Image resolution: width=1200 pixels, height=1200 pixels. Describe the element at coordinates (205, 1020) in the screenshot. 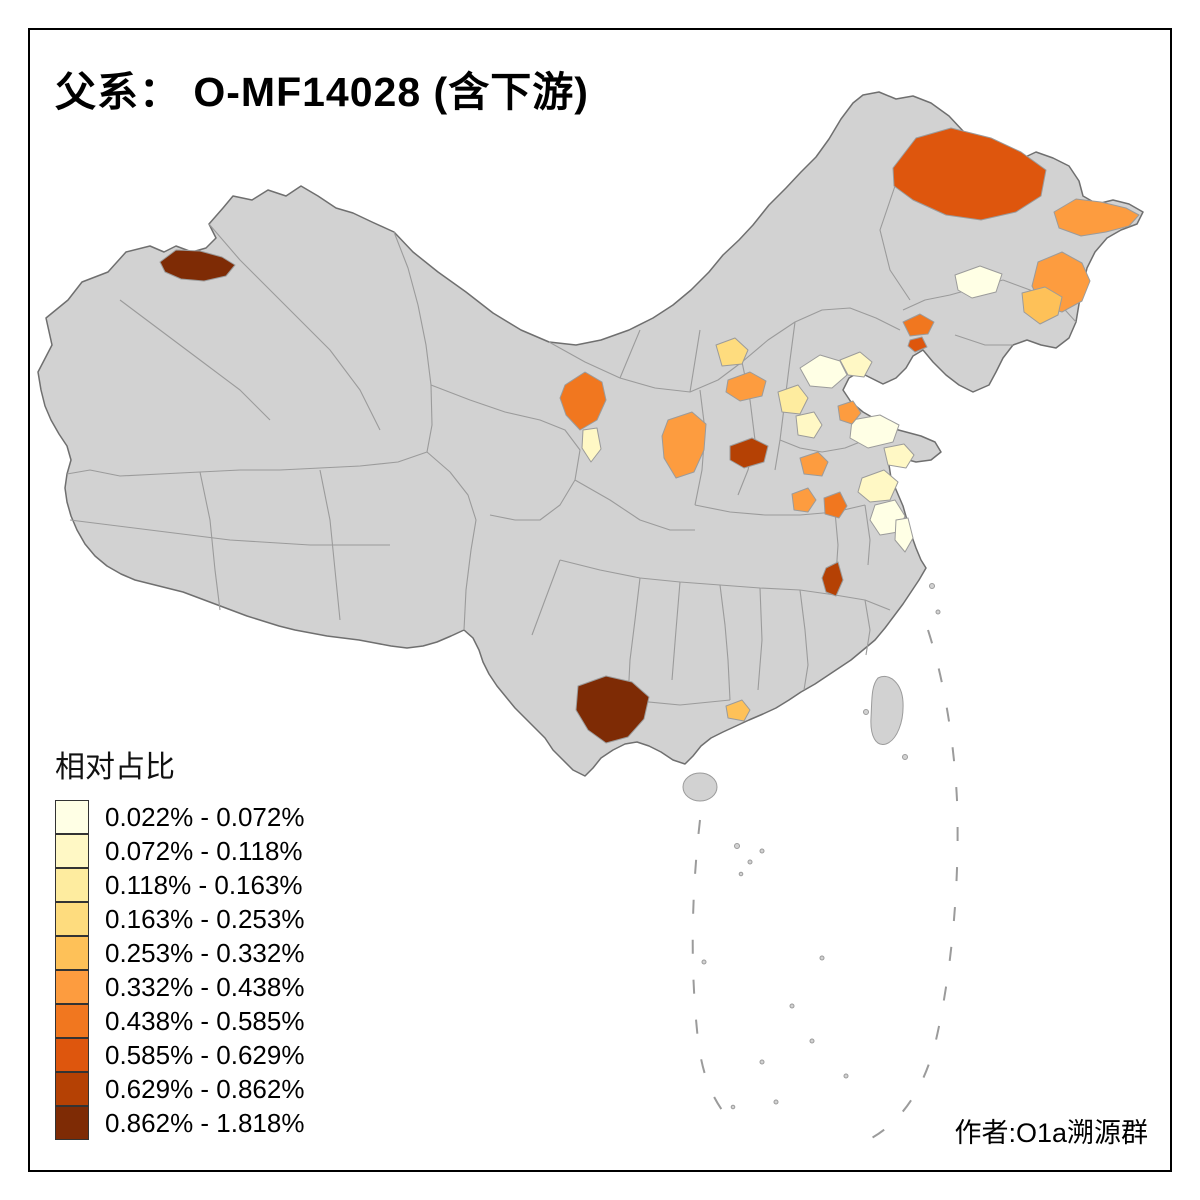

I see `legend-label: 0.438% - 0.585%` at that location.